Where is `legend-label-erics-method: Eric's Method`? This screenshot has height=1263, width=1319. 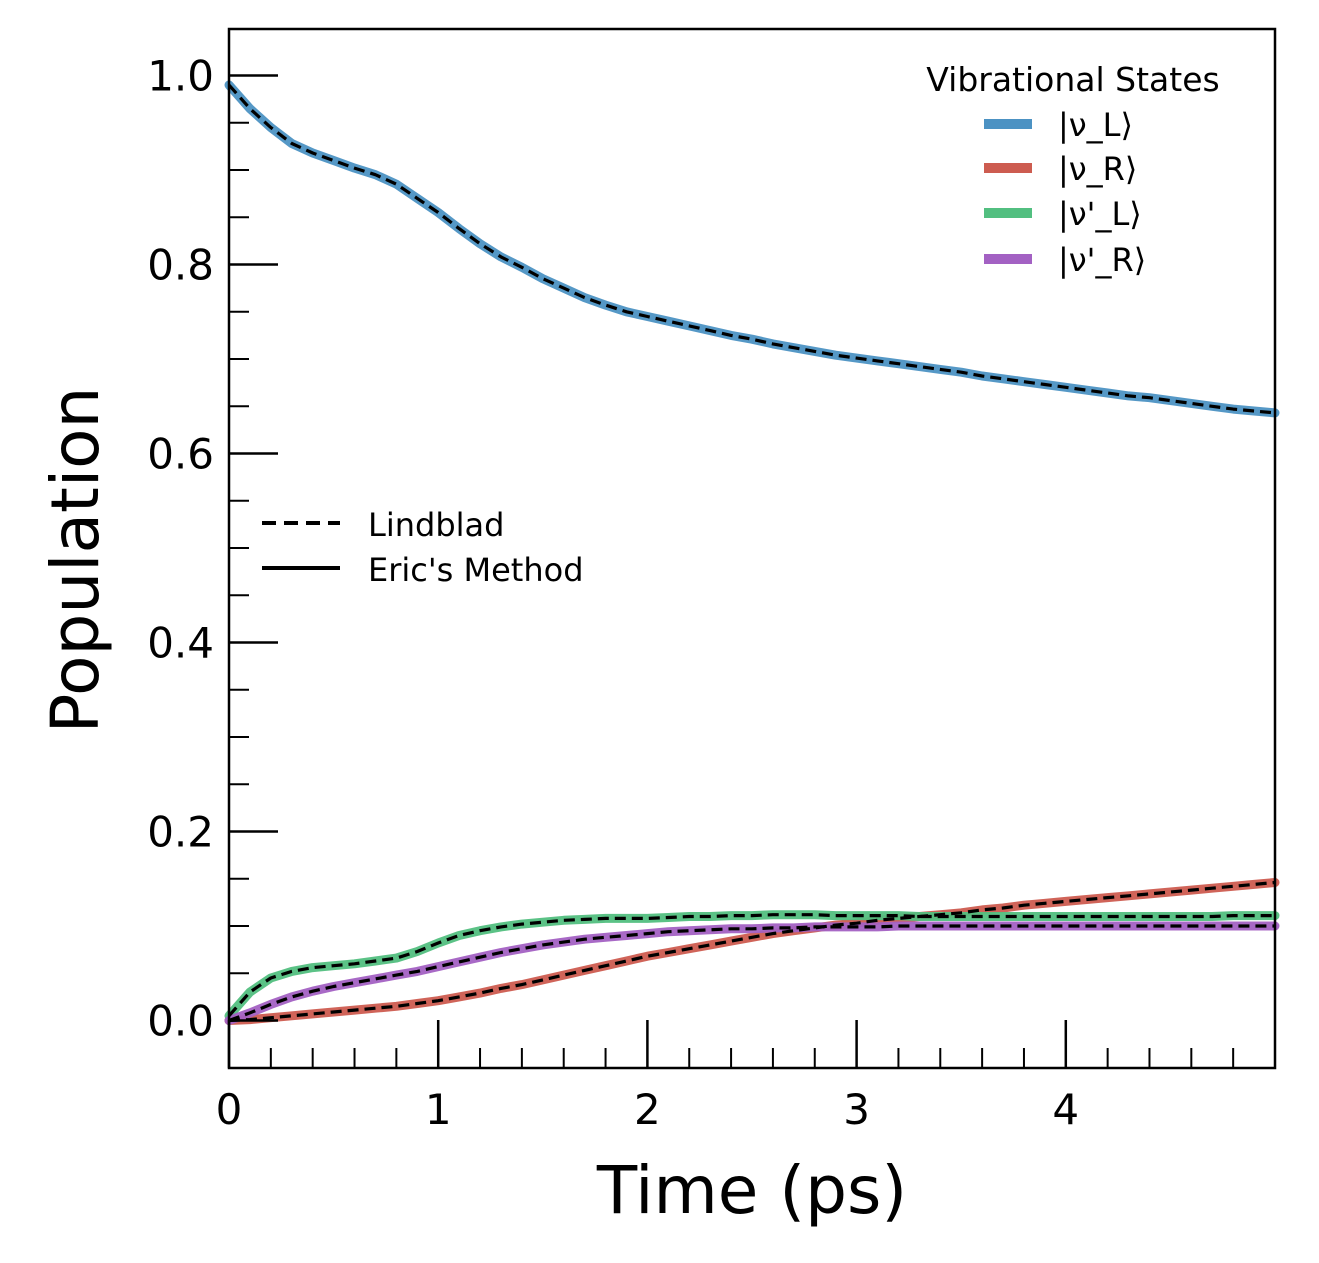
legend-label-erics-method: Eric's Method is located at coordinates (476, 570).